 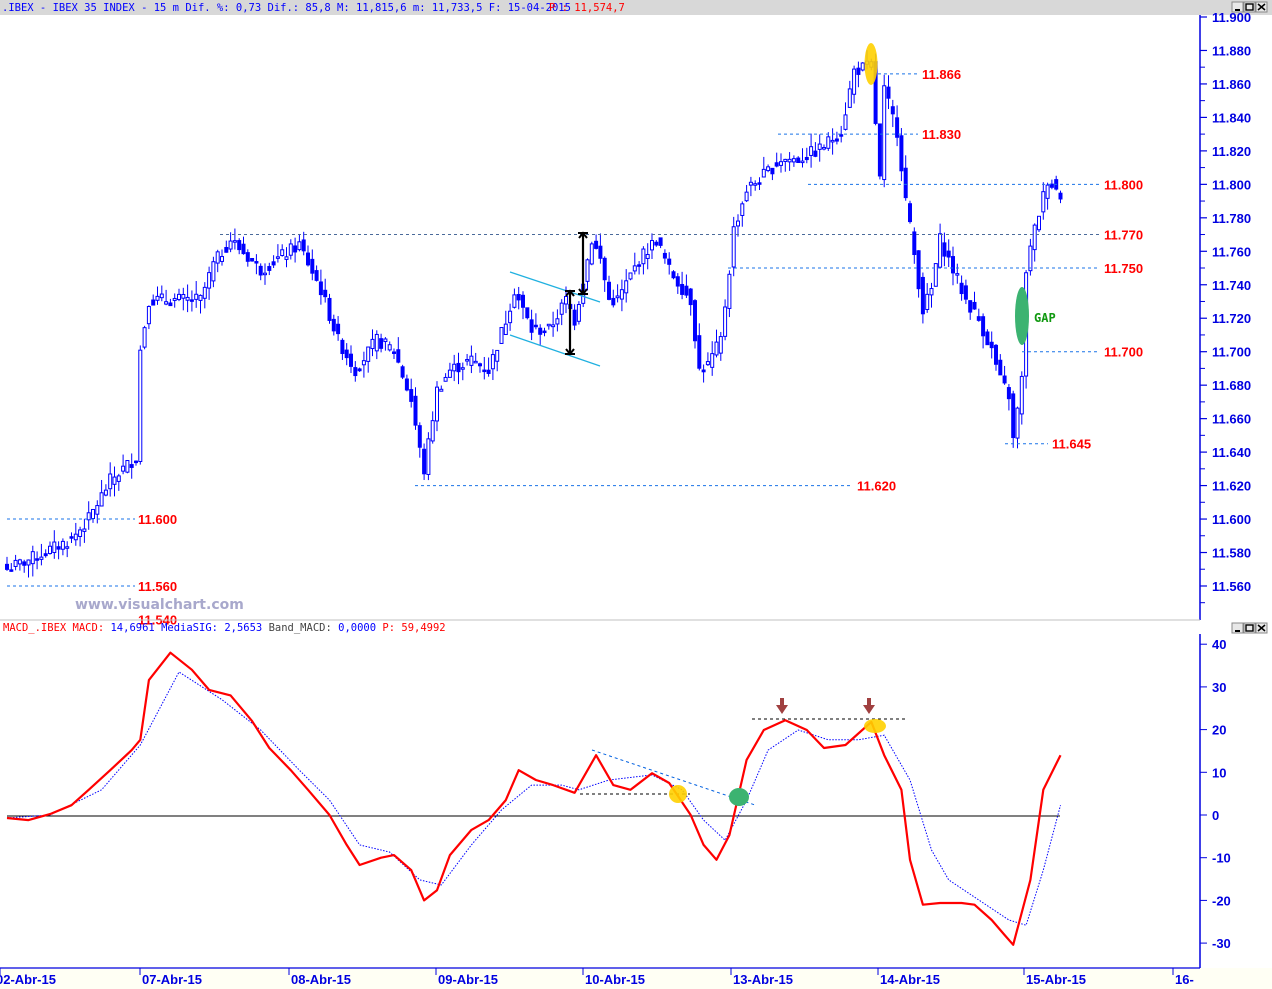 What do you see at coordinates (28, 979) in the screenshot?
I see `time-tick-label: 02-Abr-15` at bounding box center [28, 979].